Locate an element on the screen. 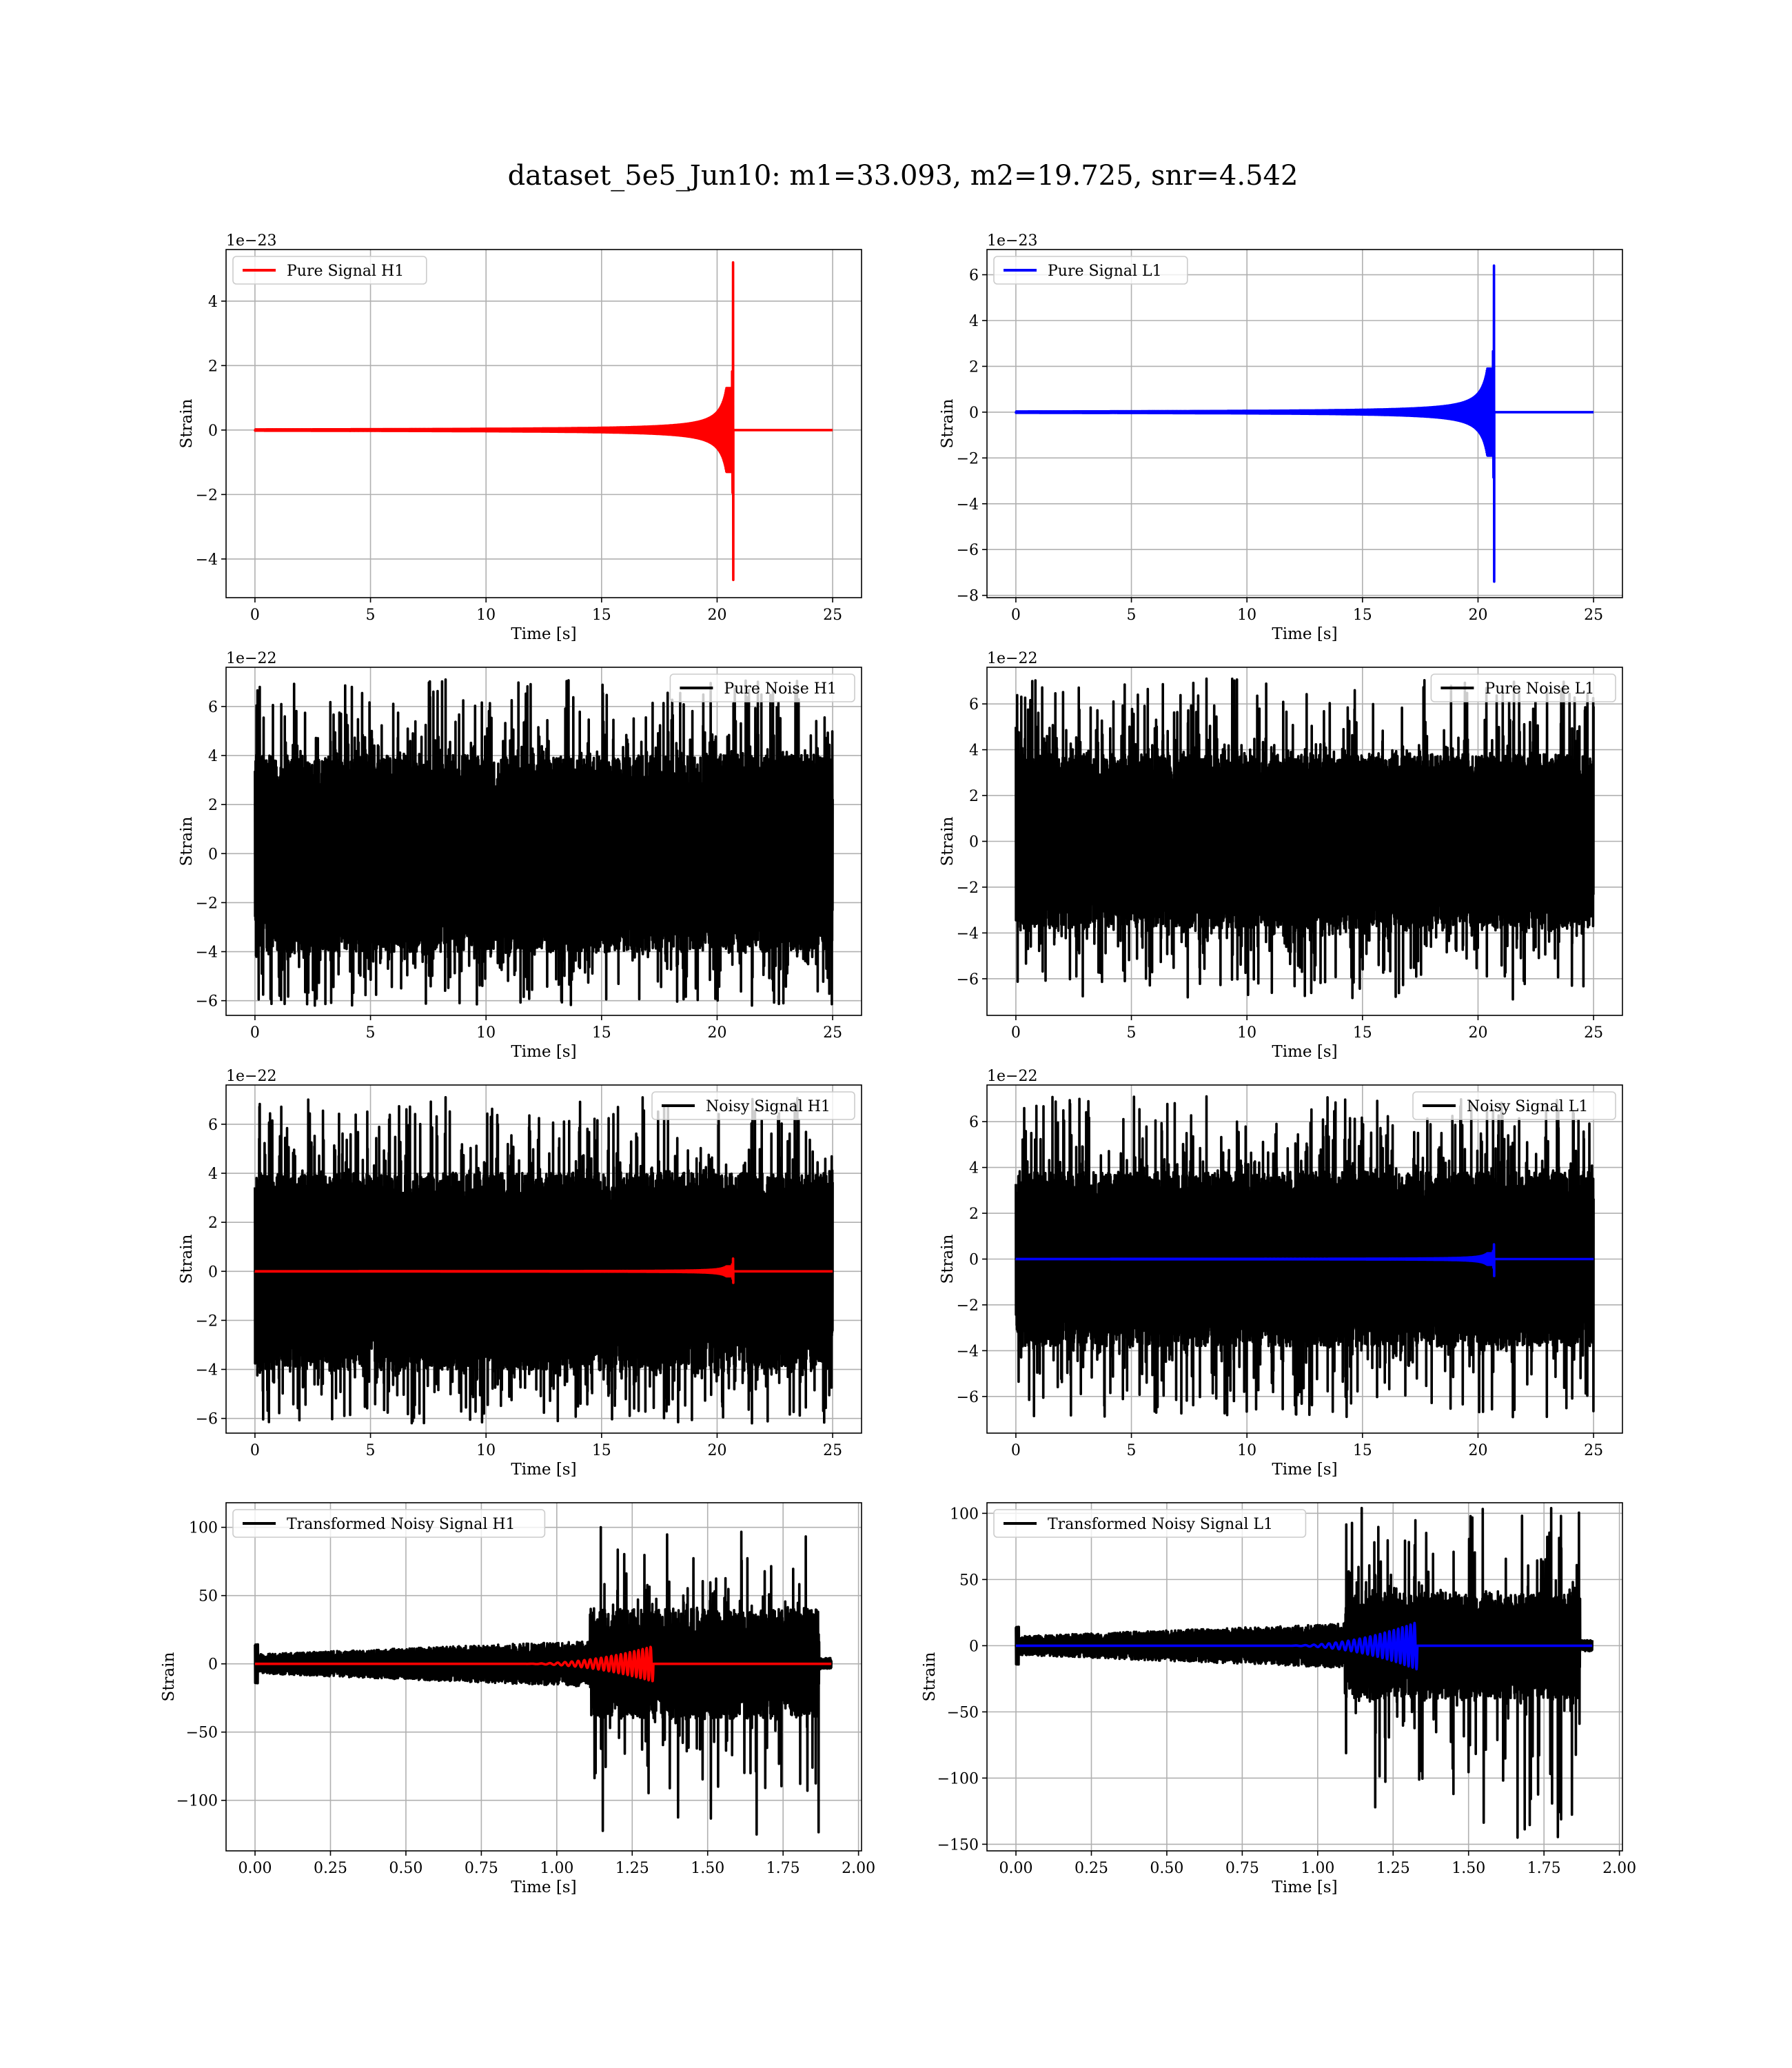  legend-label: Transformed Noisy Signal L1 is located at coordinates (1160, 1524).